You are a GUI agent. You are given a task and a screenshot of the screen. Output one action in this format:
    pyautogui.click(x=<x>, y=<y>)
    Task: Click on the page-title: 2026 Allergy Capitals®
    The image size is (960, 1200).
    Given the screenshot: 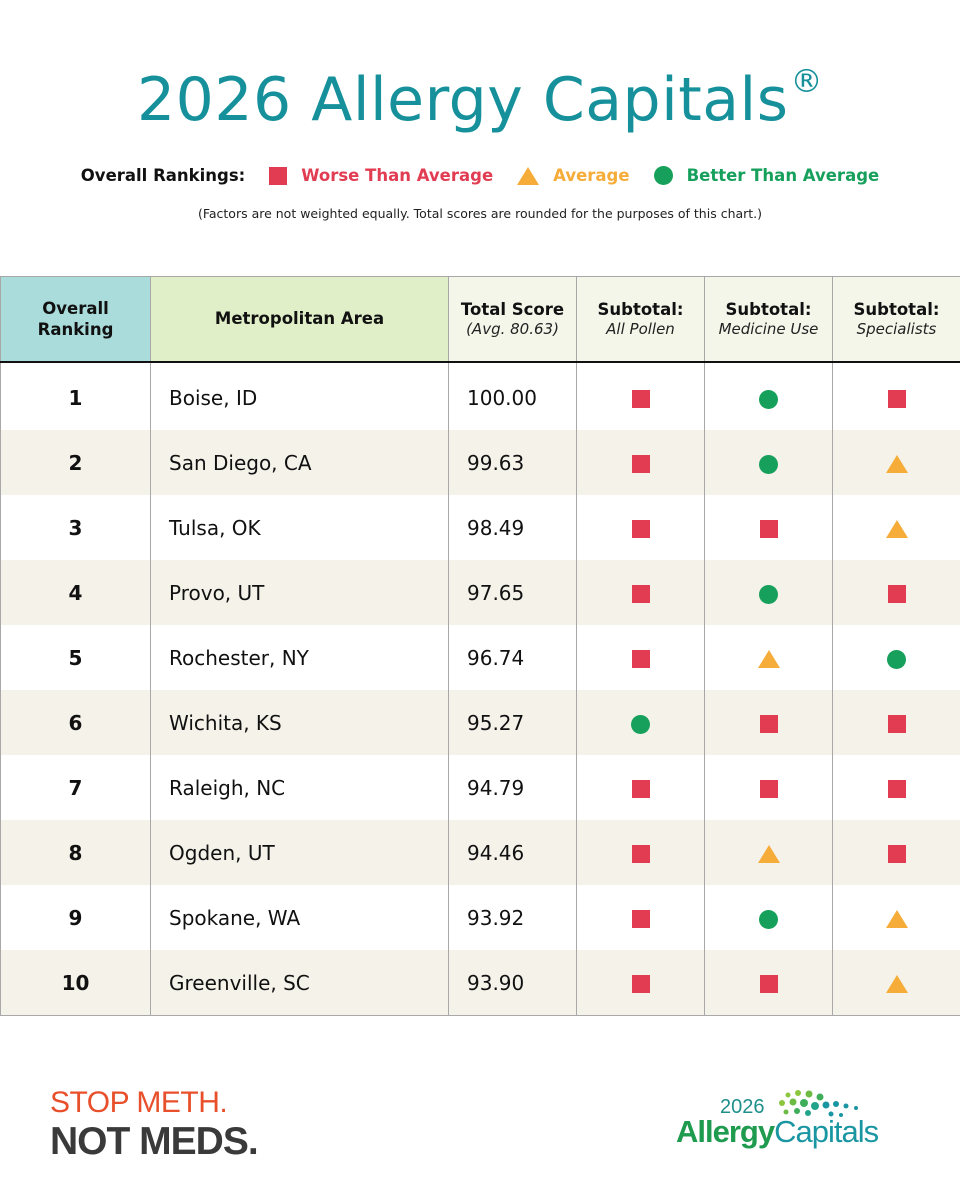 What is the action you would take?
    pyautogui.click(x=480, y=98)
    